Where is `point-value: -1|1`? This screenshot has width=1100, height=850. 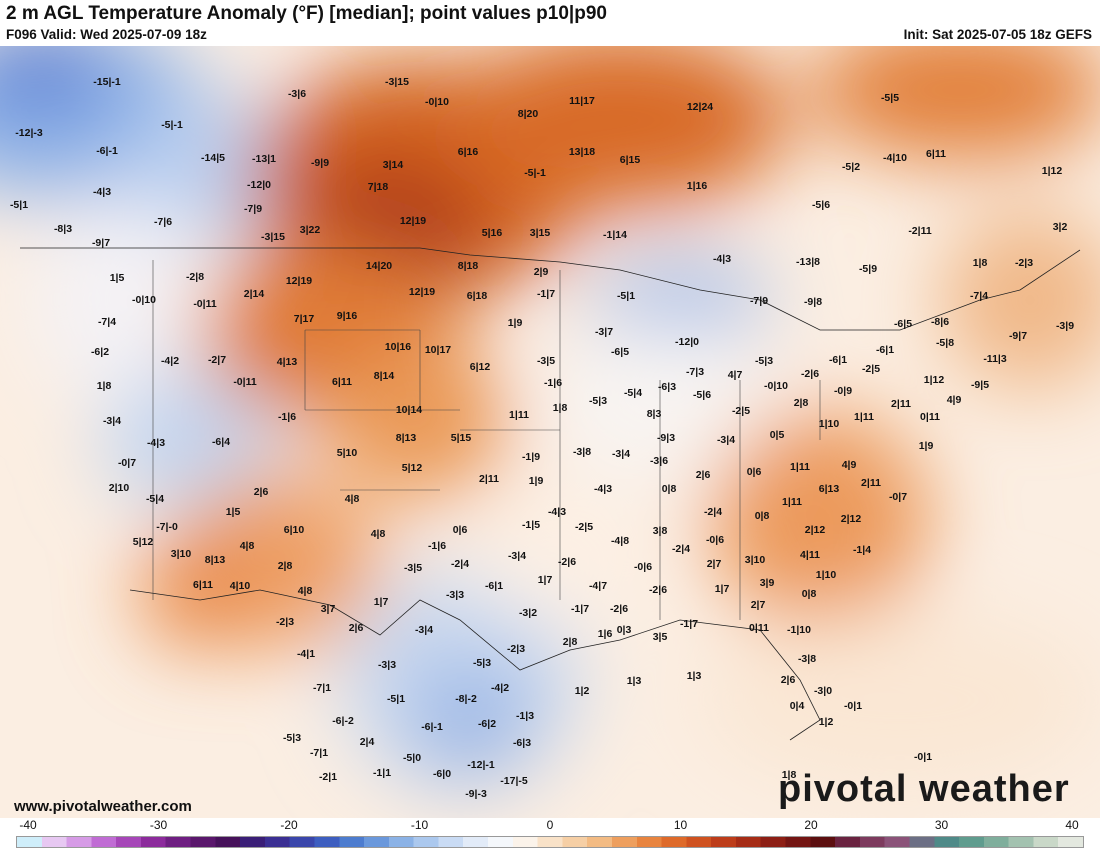
point-value: -1|1 is located at coordinates (382, 773).